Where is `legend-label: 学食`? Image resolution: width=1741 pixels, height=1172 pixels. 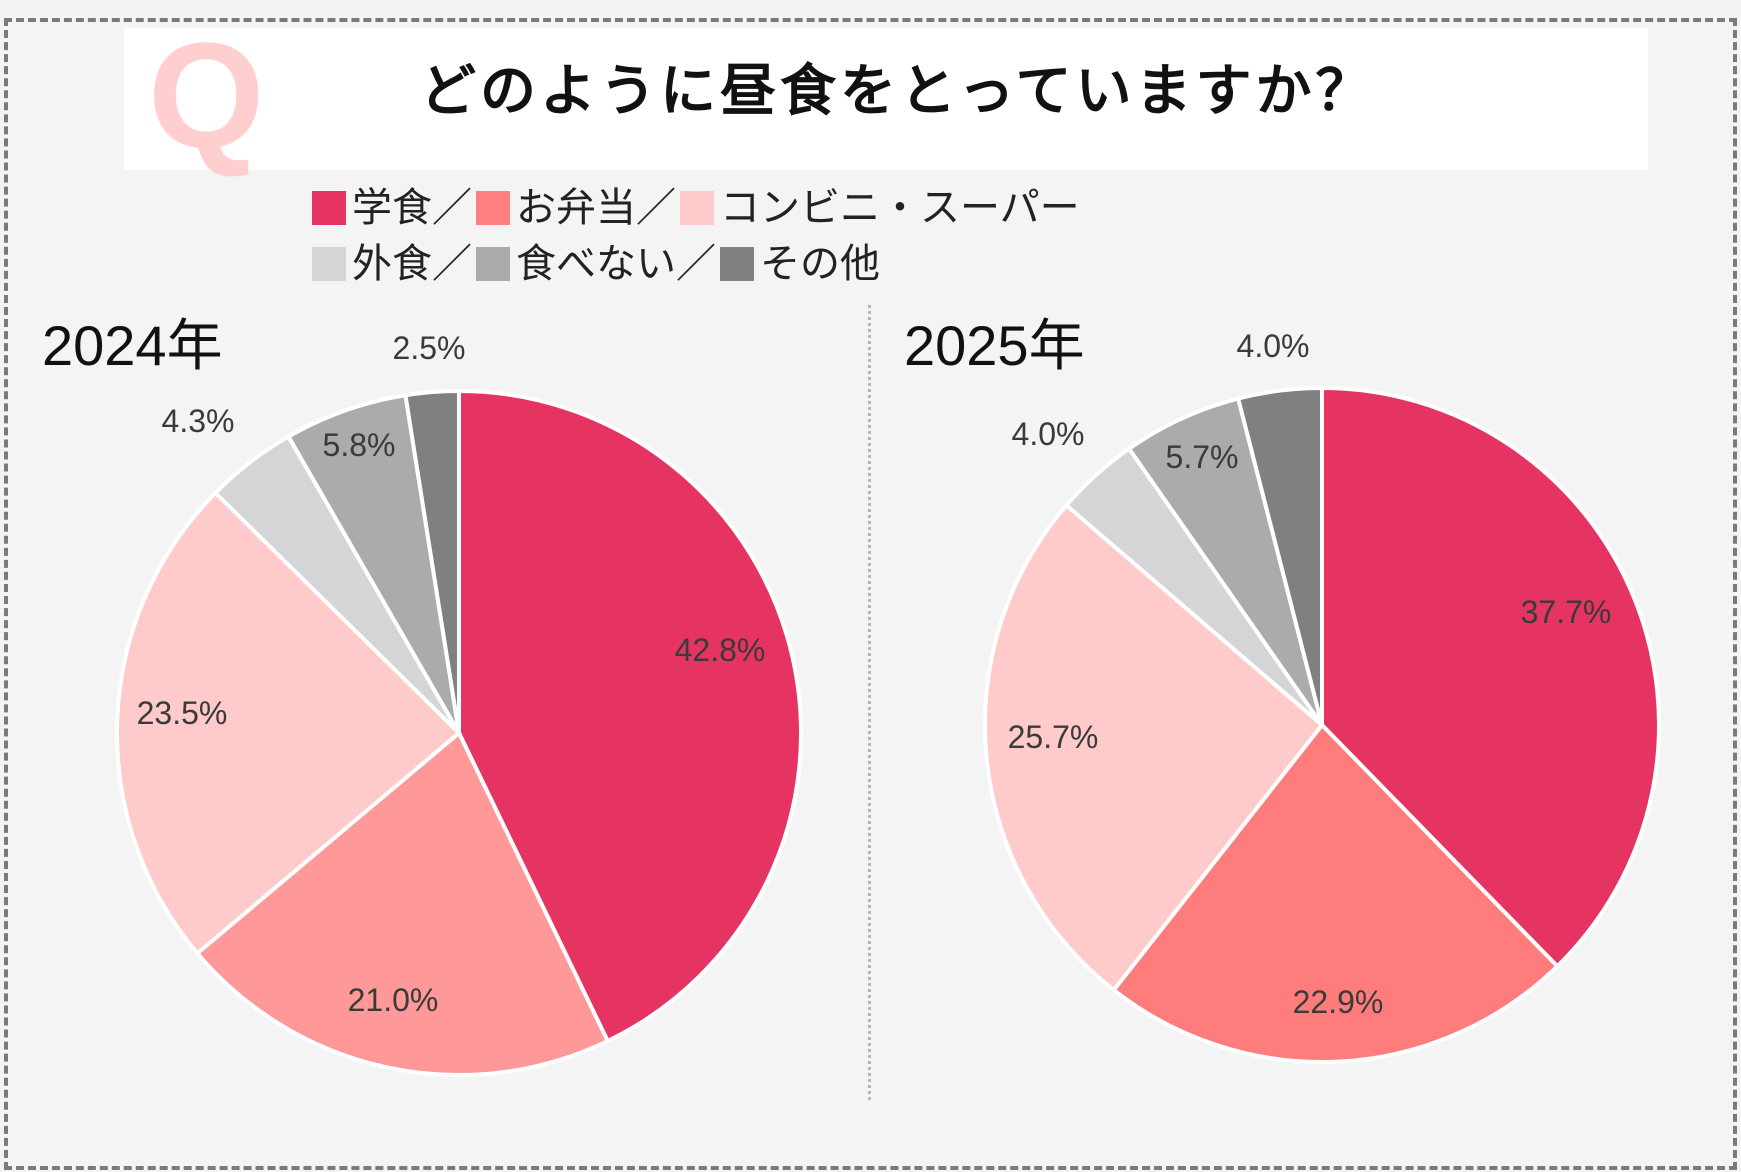 legend-label: 学食 is located at coordinates (392, 208).